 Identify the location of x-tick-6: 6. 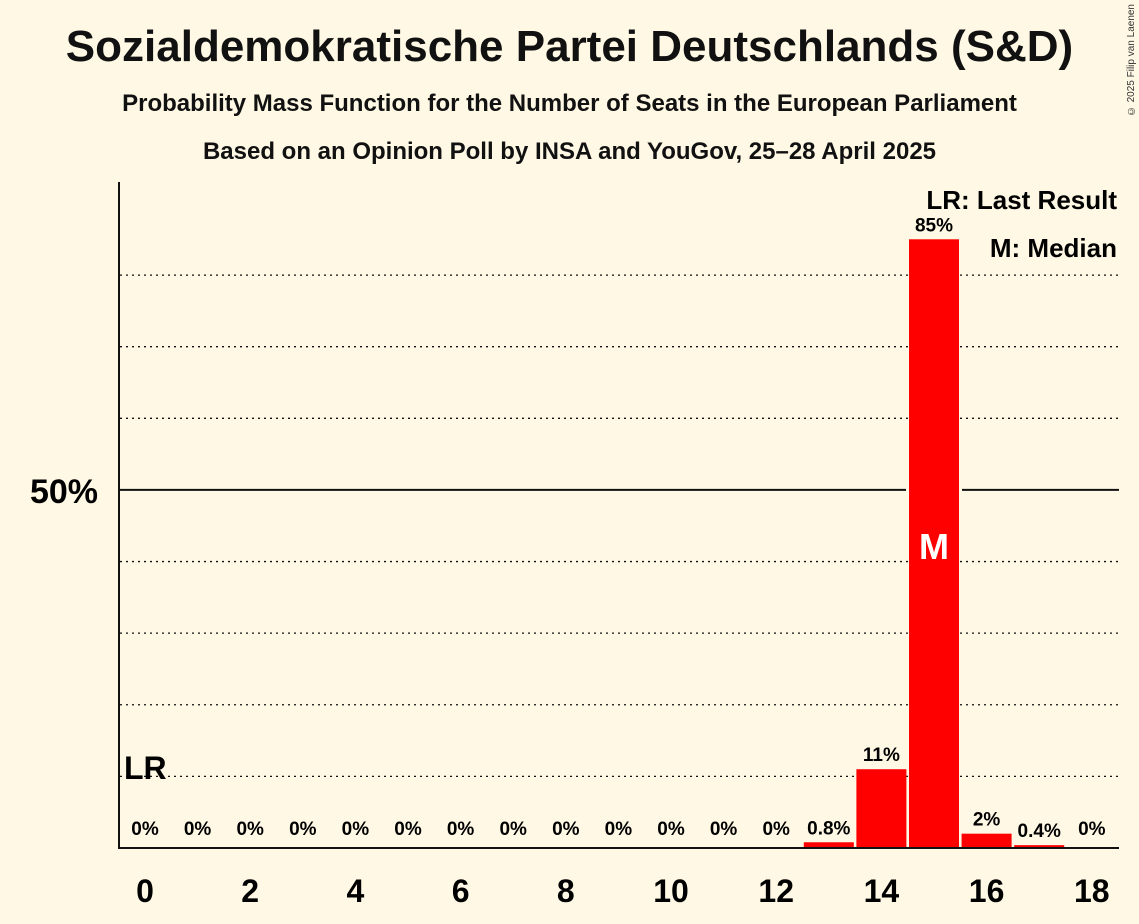
(461, 891).